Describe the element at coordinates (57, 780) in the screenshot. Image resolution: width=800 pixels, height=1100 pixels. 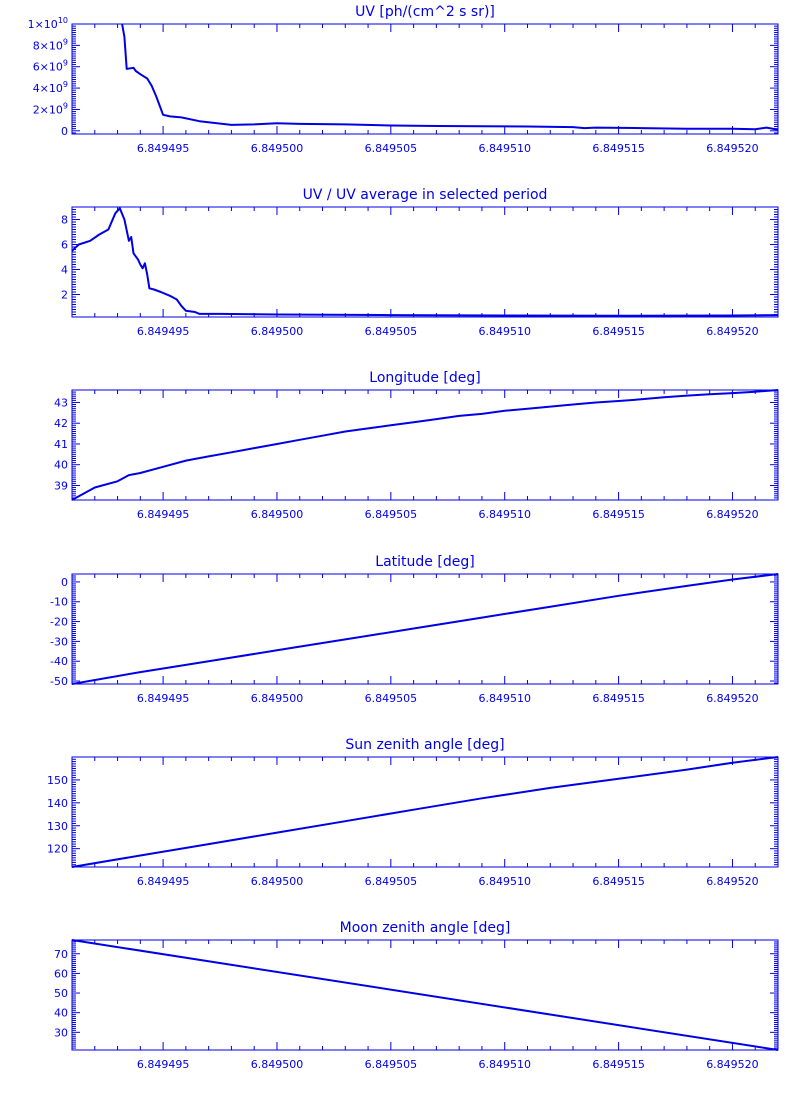
I see `y-tick-label: 150` at that location.